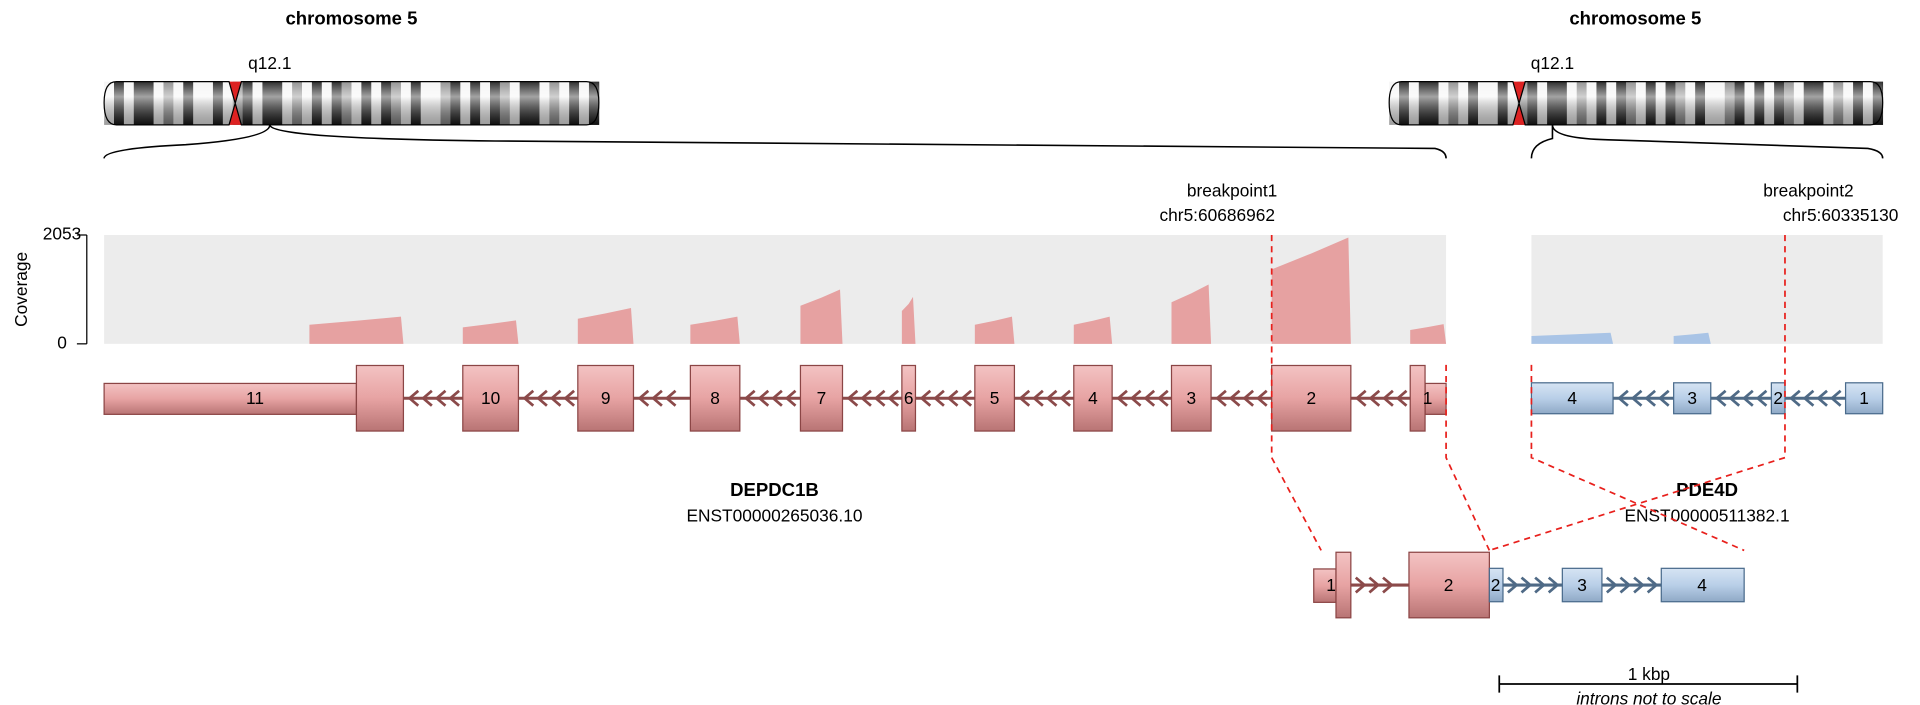  I want to click on transcript-id: ENST00000265036.10, so click(774, 516).